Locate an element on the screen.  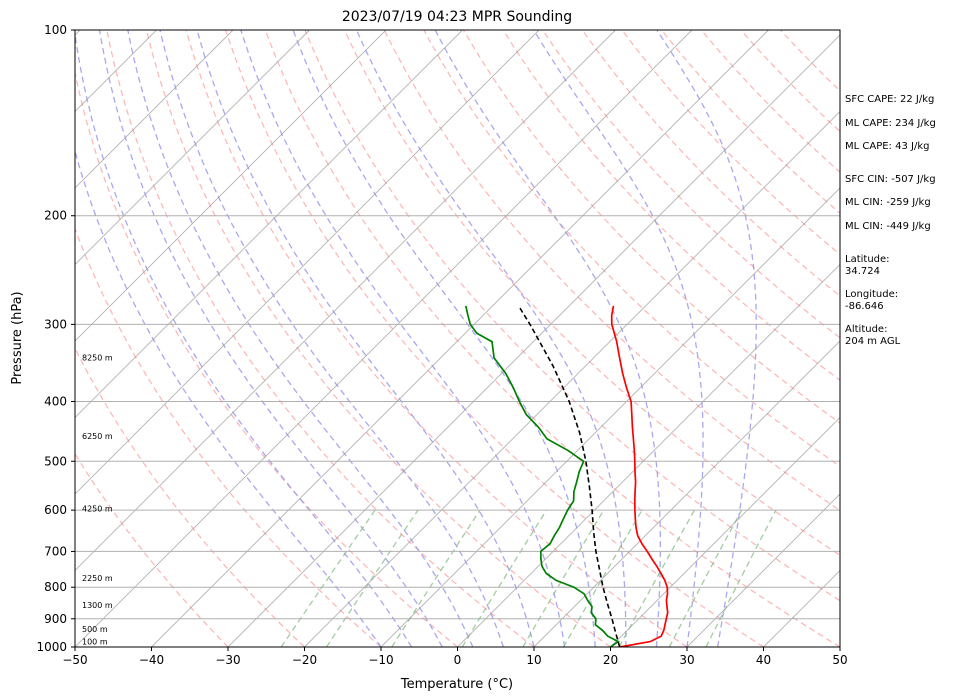
x-tick-label: −30 is located at coordinates (227, 660).